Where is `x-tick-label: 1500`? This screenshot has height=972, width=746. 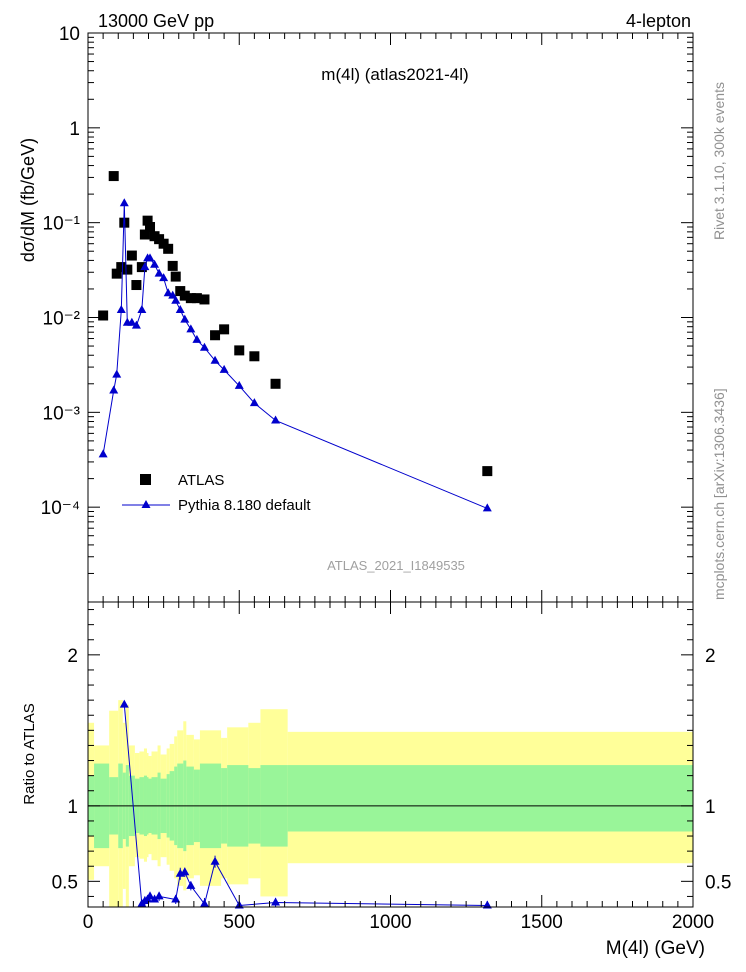 x-tick-label: 1500 is located at coordinates (542, 922).